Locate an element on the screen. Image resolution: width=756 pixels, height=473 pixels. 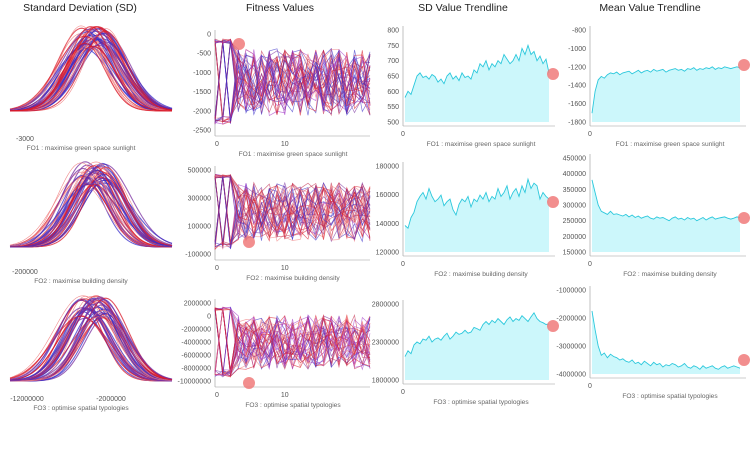
y-tick: -1400 is located at coordinates (577, 86).